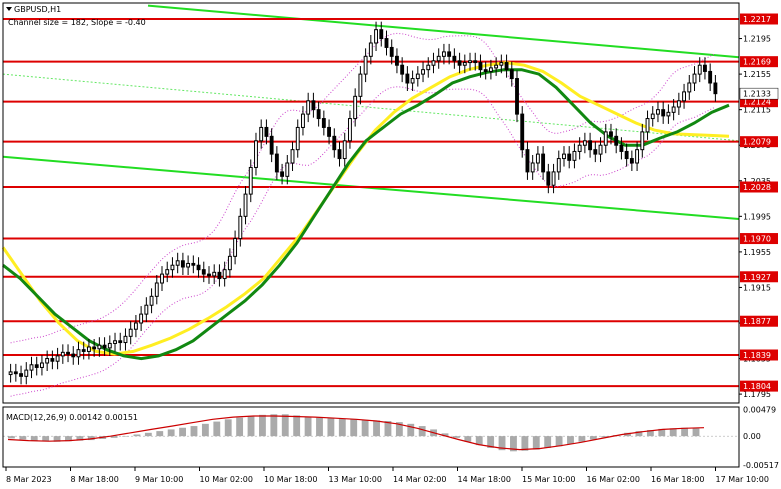 Image resolution: width=781 pixels, height=489 pixels. Describe the element at coordinates (226, 479) in the screenshot. I see `x-tick-label: 10 Mar 02:00` at that location.